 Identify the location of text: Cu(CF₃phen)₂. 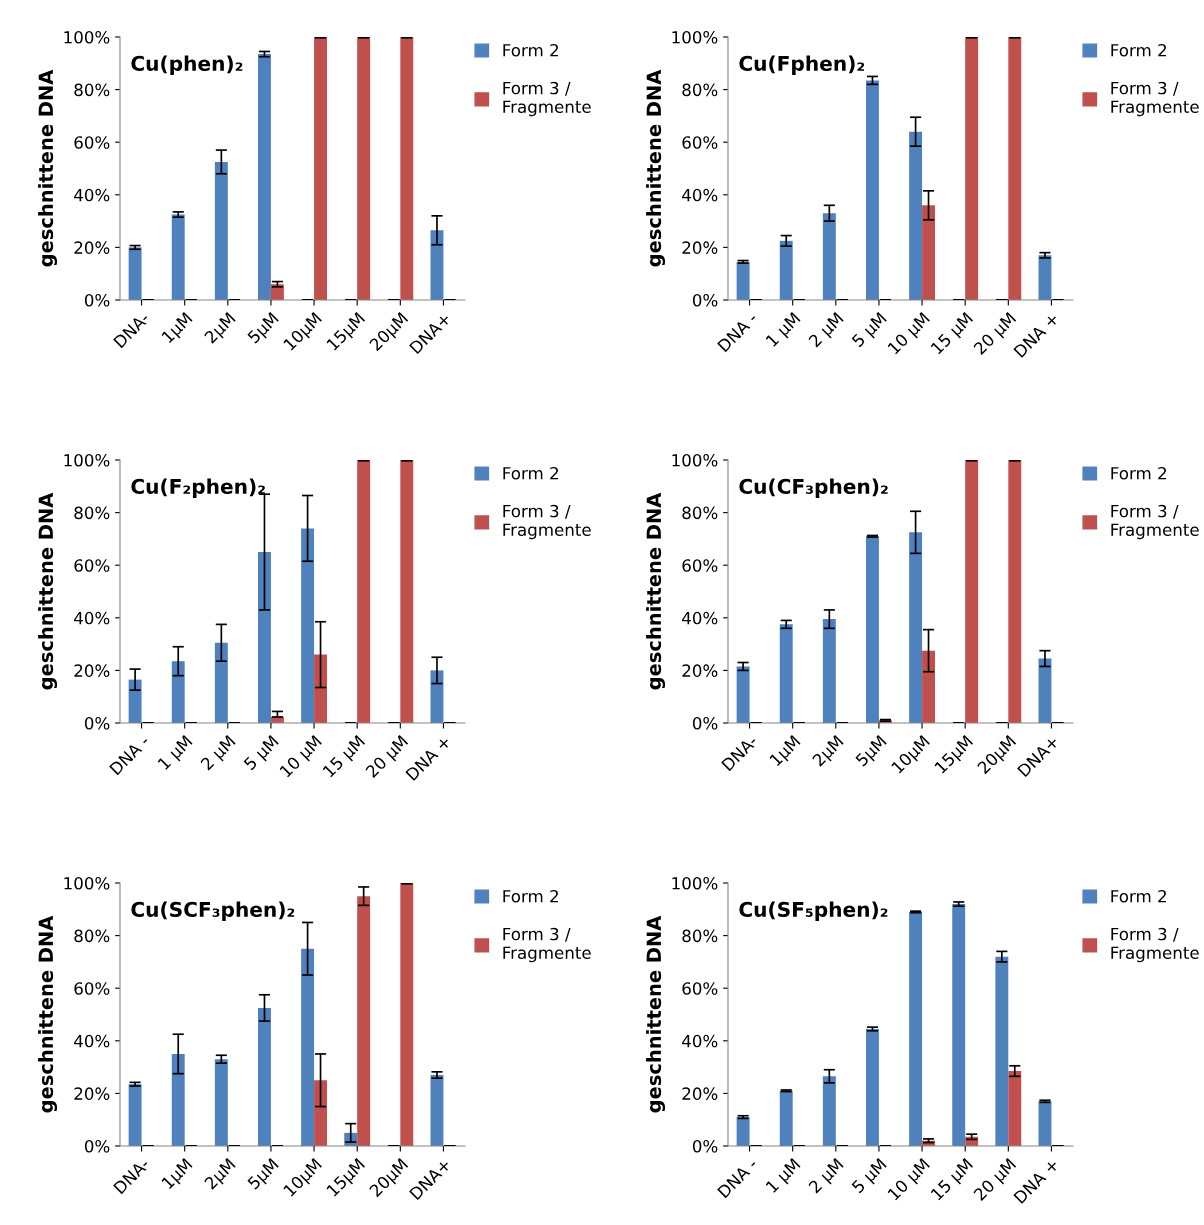
(813, 488).